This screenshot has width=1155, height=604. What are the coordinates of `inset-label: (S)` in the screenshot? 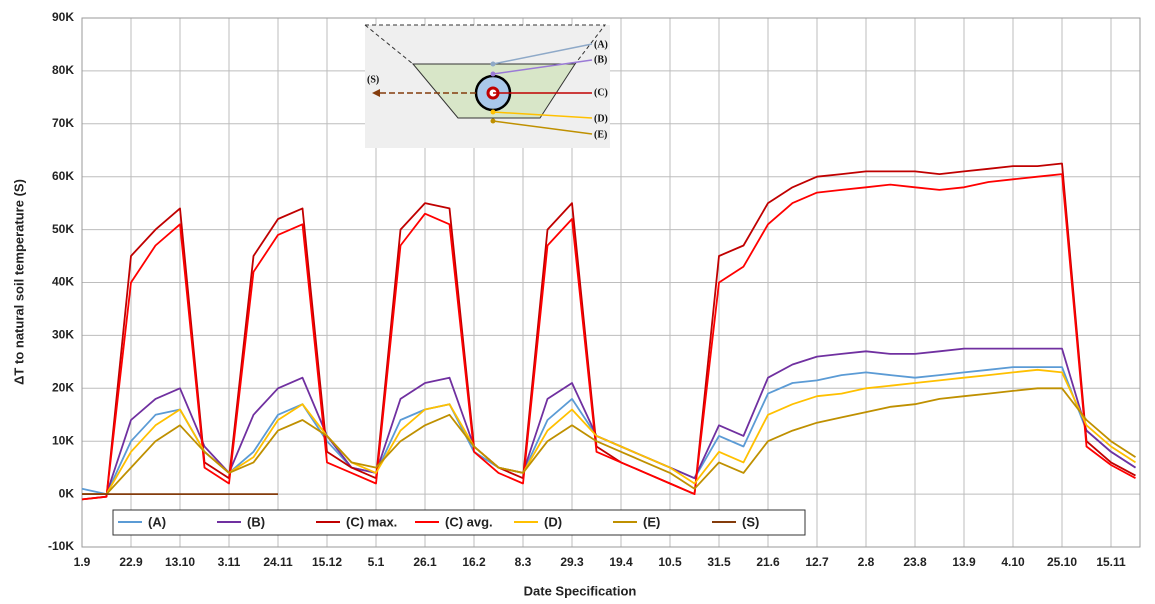 It's located at (373, 79).